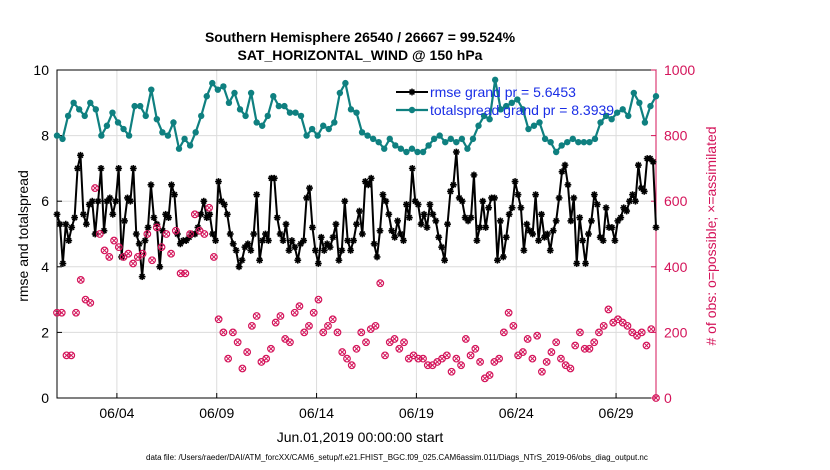 The width and height of the screenshot is (830, 470). What do you see at coordinates (522, 110) in the screenshot?
I see `legend-label-spread: totalspread grand pr = 8.3939` at bounding box center [522, 110].